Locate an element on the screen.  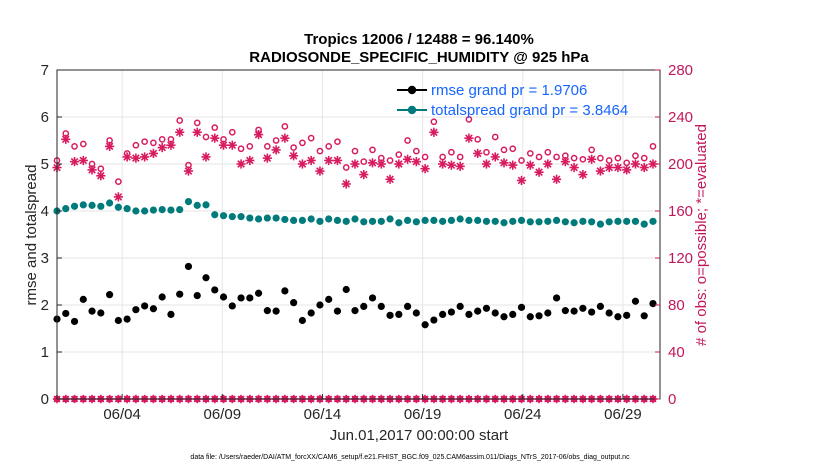
legend-label-totalspread: totalspread grand pr = 3.8464 is located at coordinates (529, 110).